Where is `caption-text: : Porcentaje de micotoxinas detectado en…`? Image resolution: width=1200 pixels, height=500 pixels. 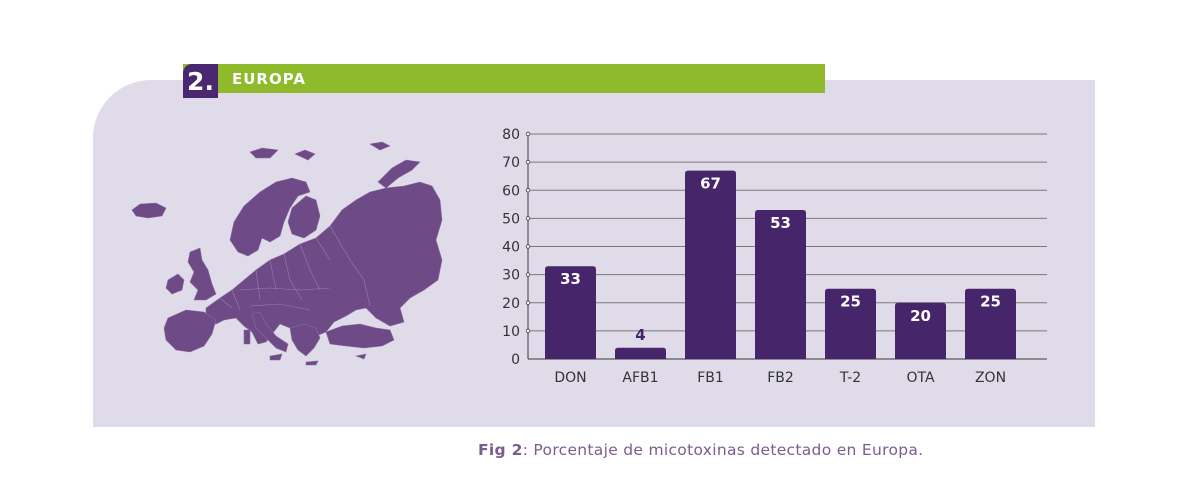
caption-text: : Porcentaje de micotoxinas detectado en… is located at coordinates (723, 450).